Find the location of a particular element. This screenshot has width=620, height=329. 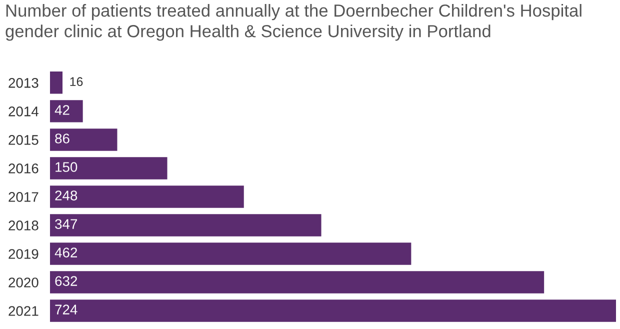

data-label: 150 is located at coordinates (67, 167).